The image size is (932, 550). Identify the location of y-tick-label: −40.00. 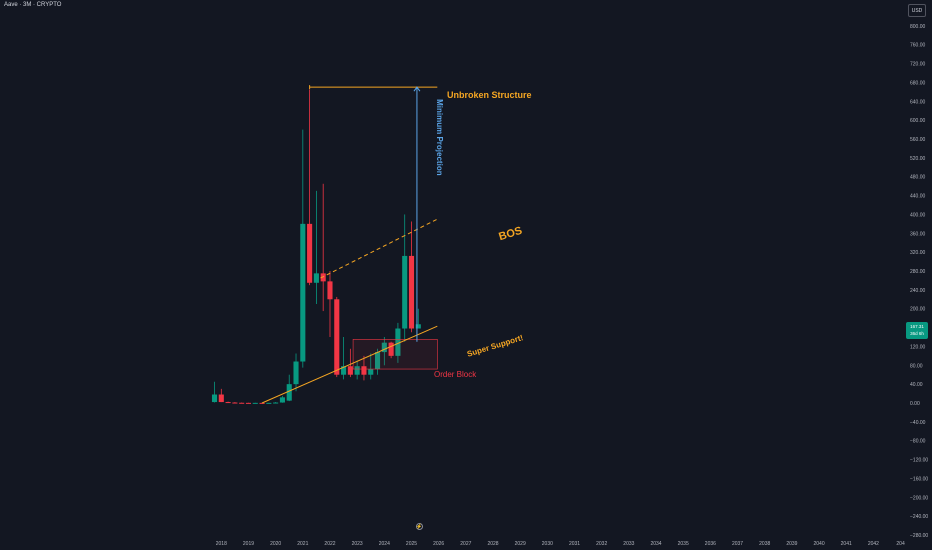
(918, 423).